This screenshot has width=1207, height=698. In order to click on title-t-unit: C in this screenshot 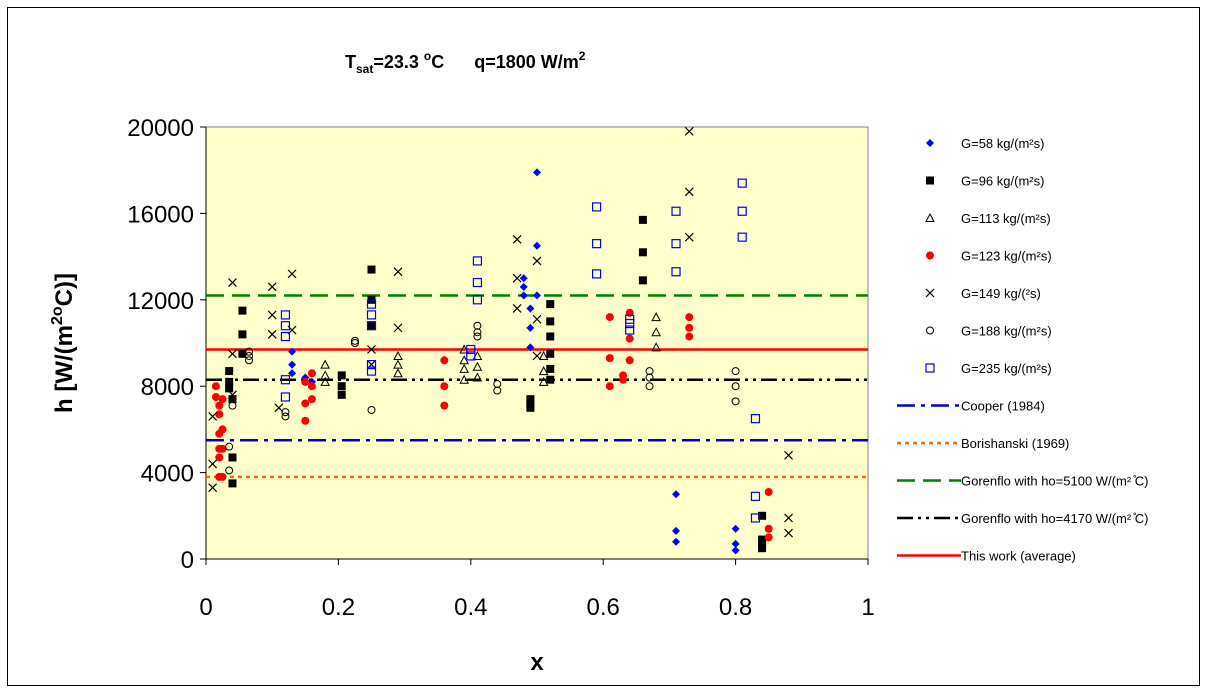, I will do `click(437, 62)`.